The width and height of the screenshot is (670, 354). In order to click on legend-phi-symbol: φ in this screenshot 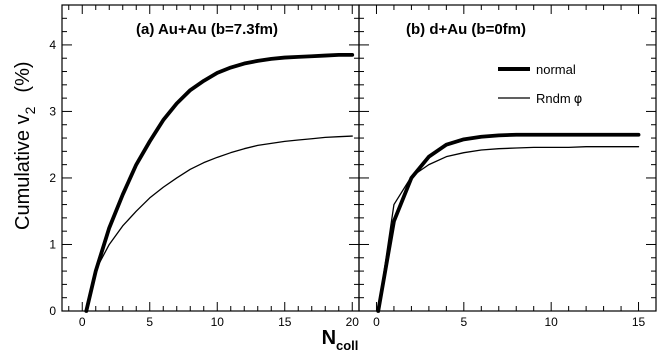, I will do `click(578, 99)`.